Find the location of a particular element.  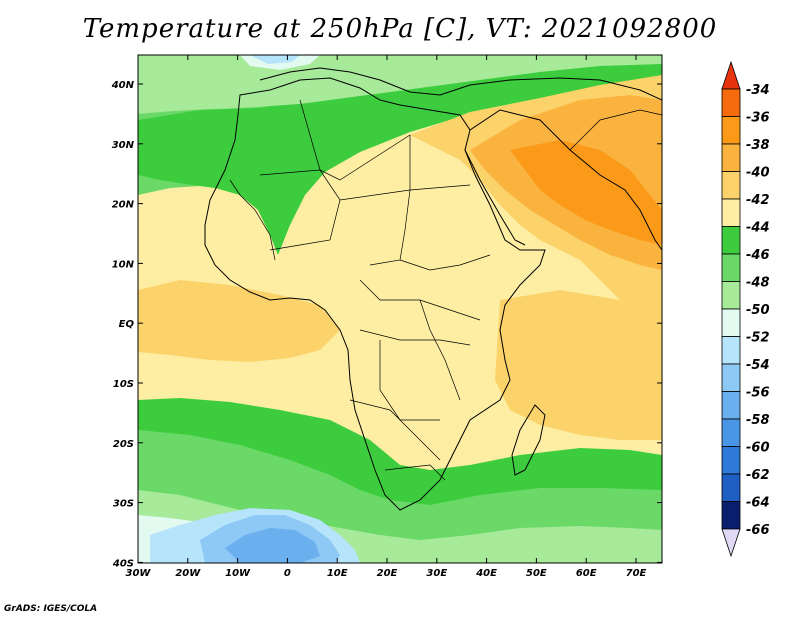

colorbar-label: -44 is located at coordinates (758, 228).